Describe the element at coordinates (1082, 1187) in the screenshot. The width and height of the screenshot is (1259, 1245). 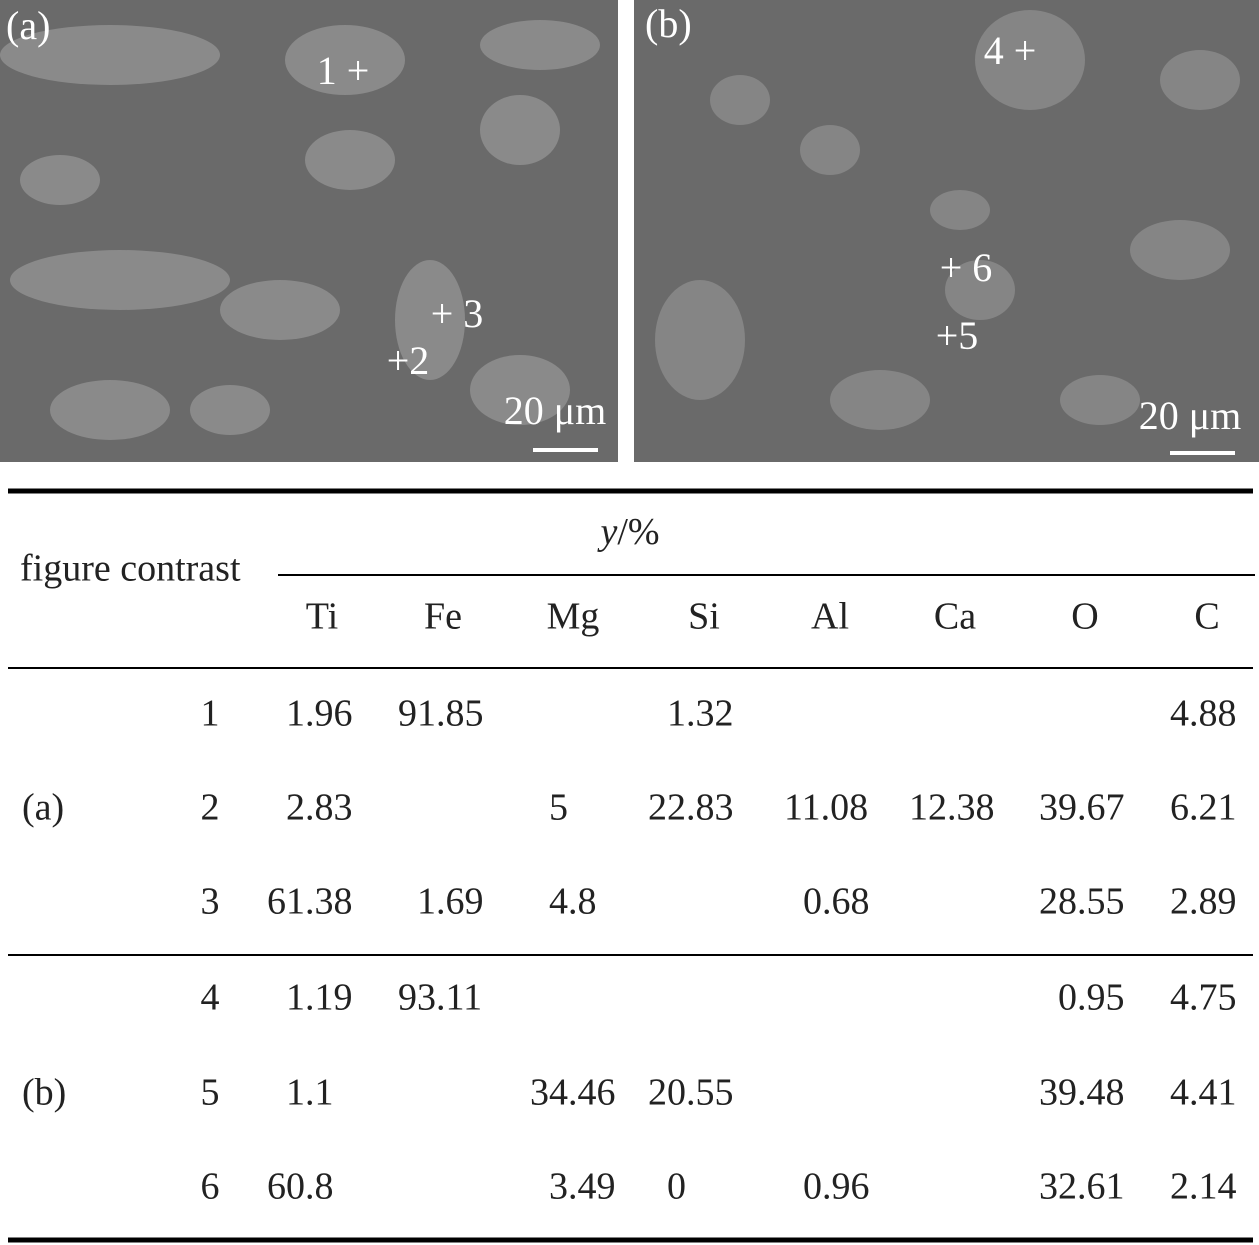
I see `cell: 32.61` at that location.